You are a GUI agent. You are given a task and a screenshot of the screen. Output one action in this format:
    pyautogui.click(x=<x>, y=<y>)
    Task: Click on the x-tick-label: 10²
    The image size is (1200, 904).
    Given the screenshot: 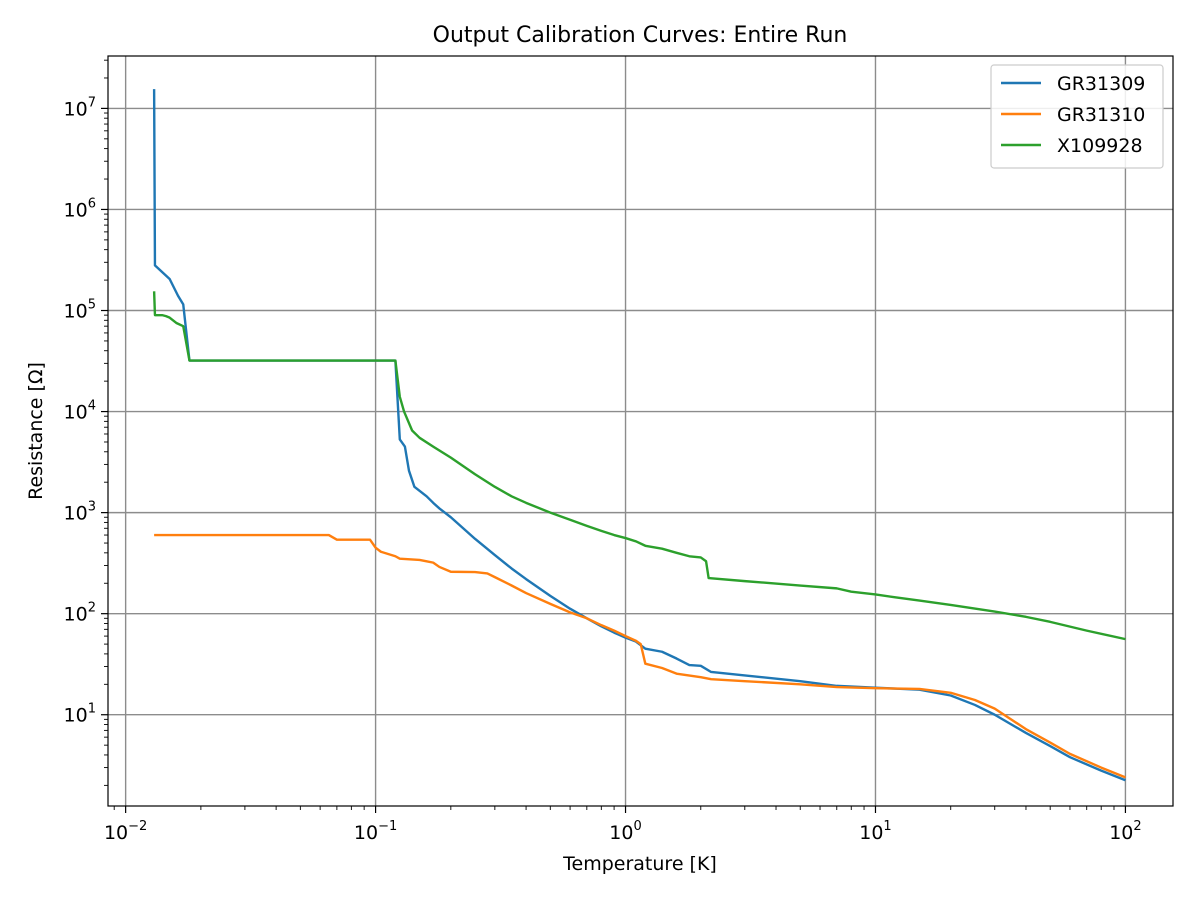 What is the action you would take?
    pyautogui.click(x=1125, y=831)
    